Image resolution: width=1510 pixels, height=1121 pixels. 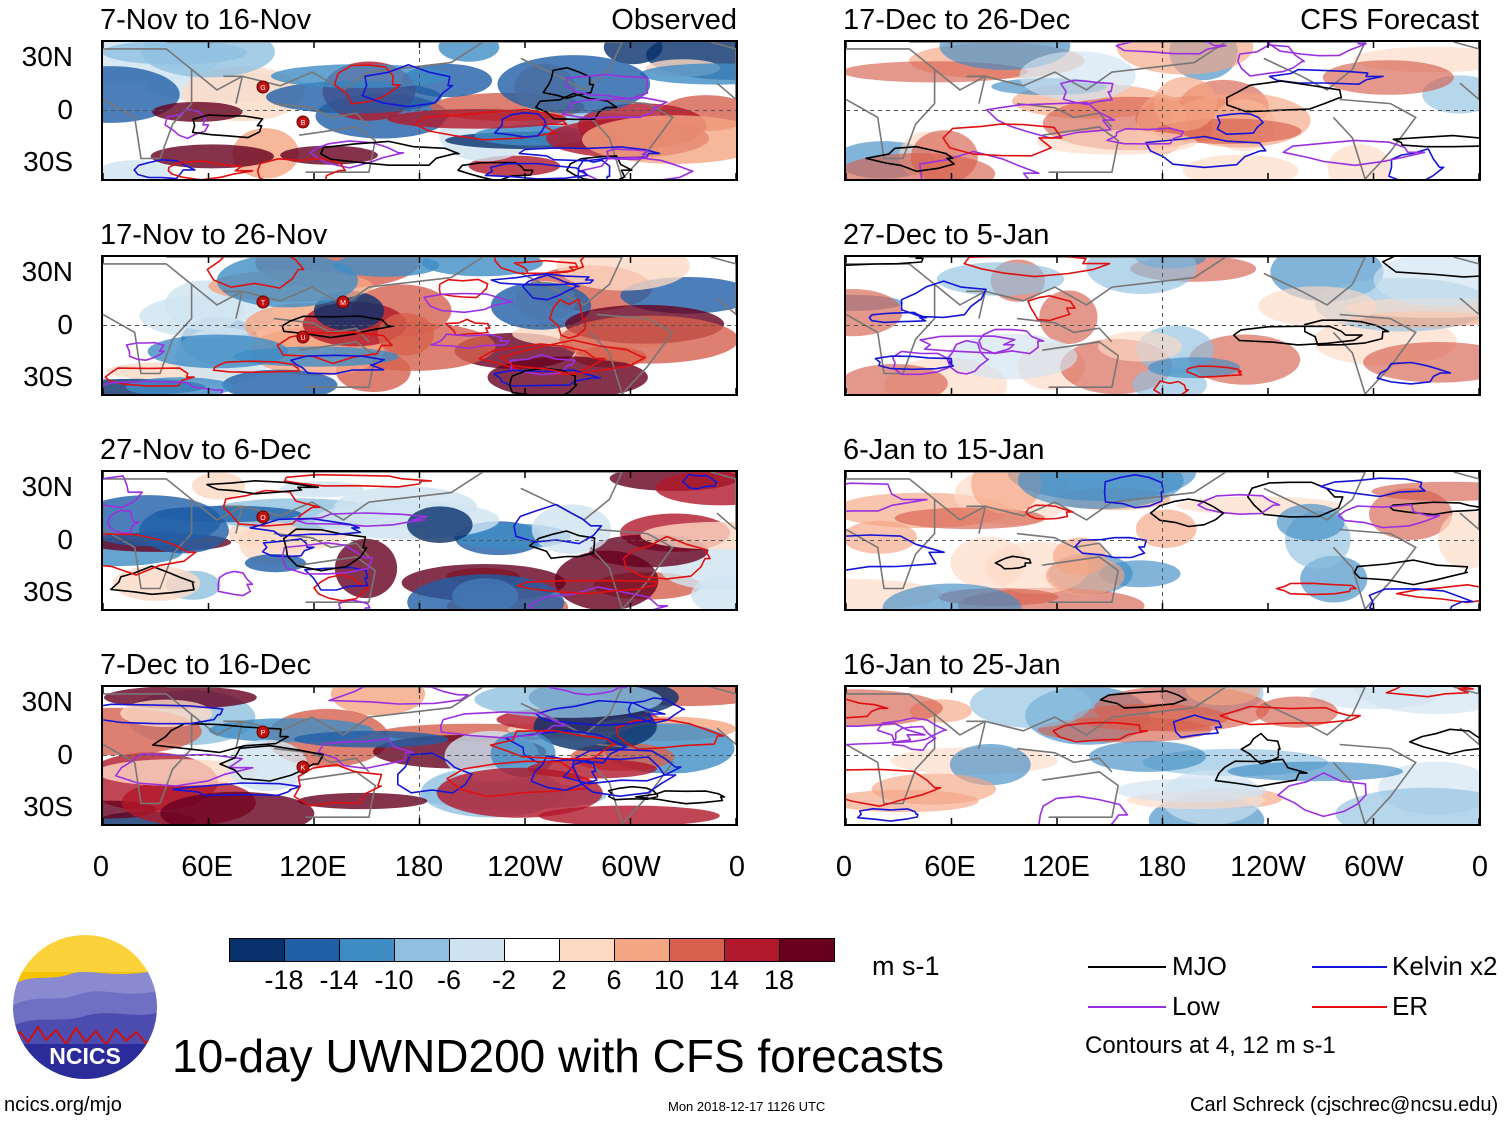 I want to click on logo-text: NCICS, so click(x=85, y=1056).